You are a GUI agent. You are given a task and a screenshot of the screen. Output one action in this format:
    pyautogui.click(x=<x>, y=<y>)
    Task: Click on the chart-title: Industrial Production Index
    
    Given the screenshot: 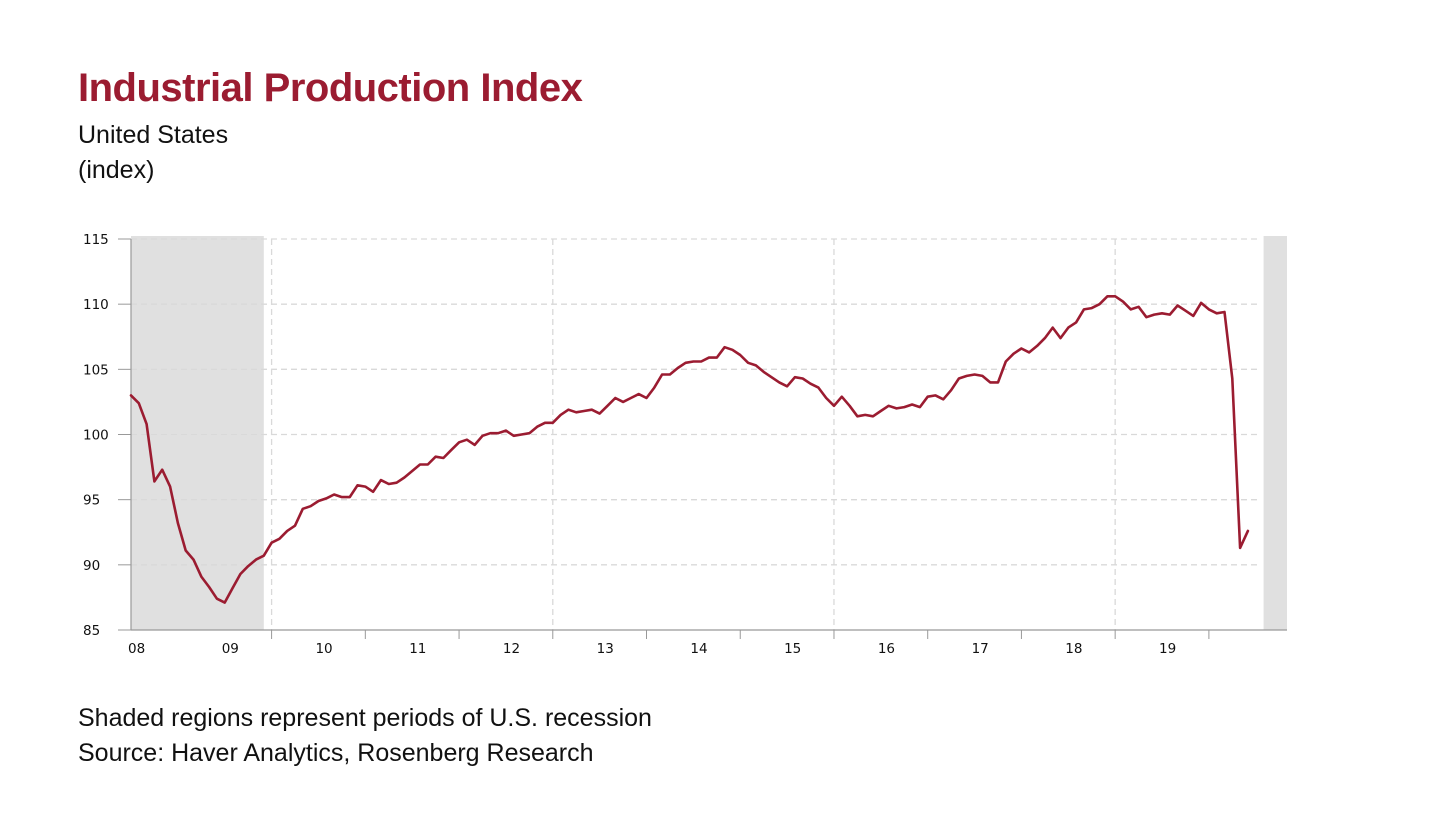 What is the action you would take?
    pyautogui.click(x=330, y=88)
    